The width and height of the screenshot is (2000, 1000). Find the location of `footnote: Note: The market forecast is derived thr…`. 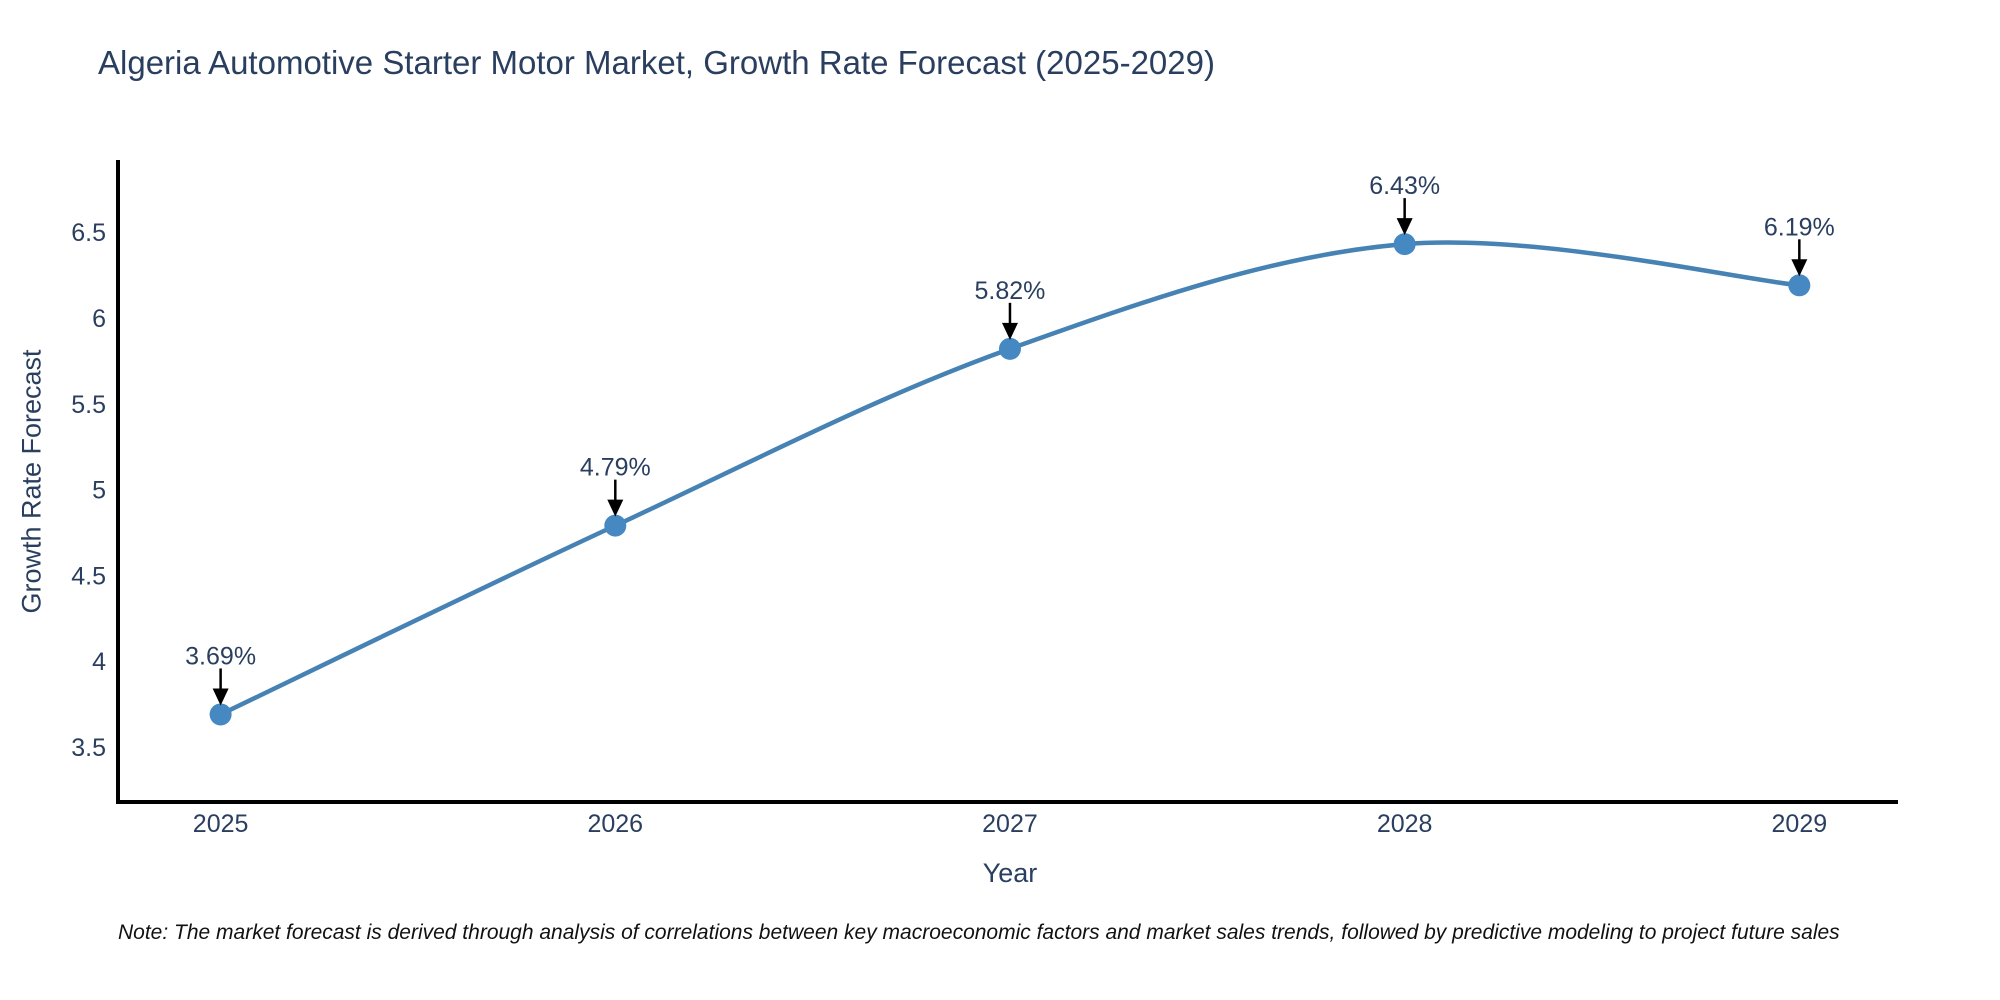

footnote: Note: The market forecast is derived thr… is located at coordinates (979, 932).